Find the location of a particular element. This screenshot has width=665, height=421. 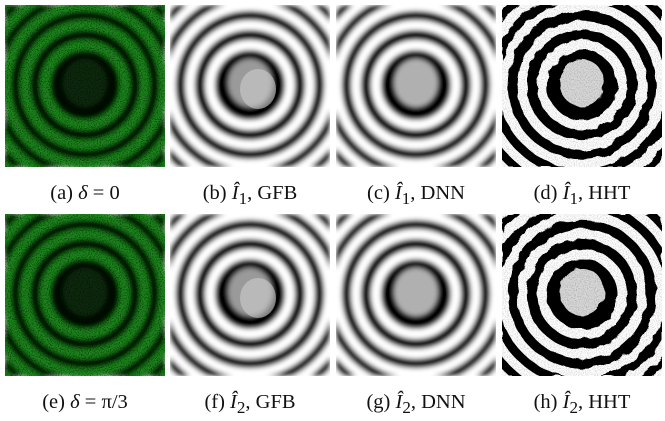

panel-d-svg is located at coordinates (582, 86).